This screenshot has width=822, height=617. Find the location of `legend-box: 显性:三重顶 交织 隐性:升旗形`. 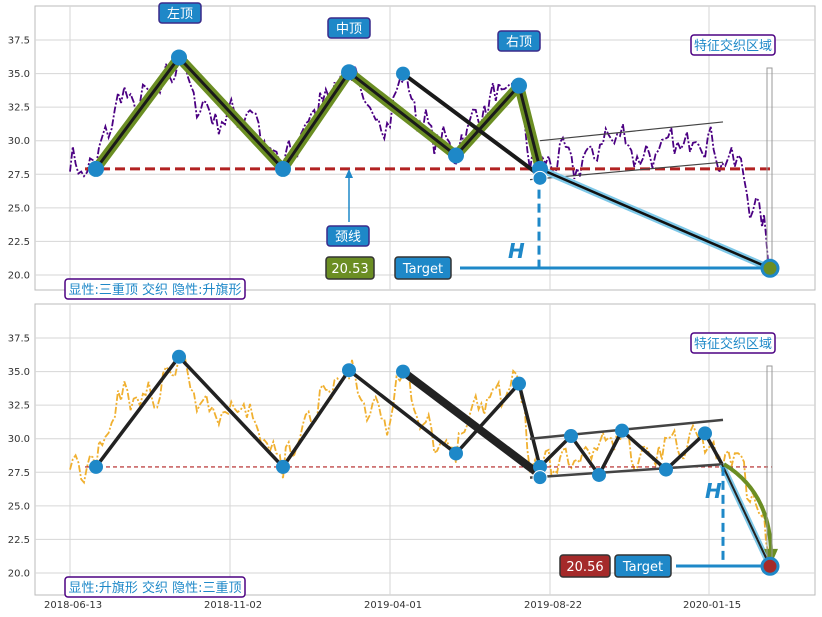

legend-box: 显性:三重顶 交织 隐性:升旗形 is located at coordinates (155, 289).